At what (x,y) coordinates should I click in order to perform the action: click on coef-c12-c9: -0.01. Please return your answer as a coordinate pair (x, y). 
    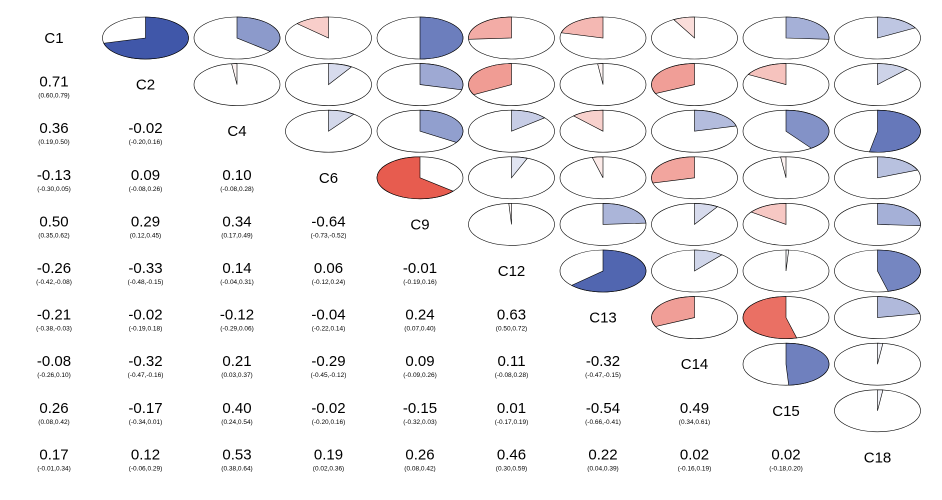
    Looking at the image, I should click on (420, 268).